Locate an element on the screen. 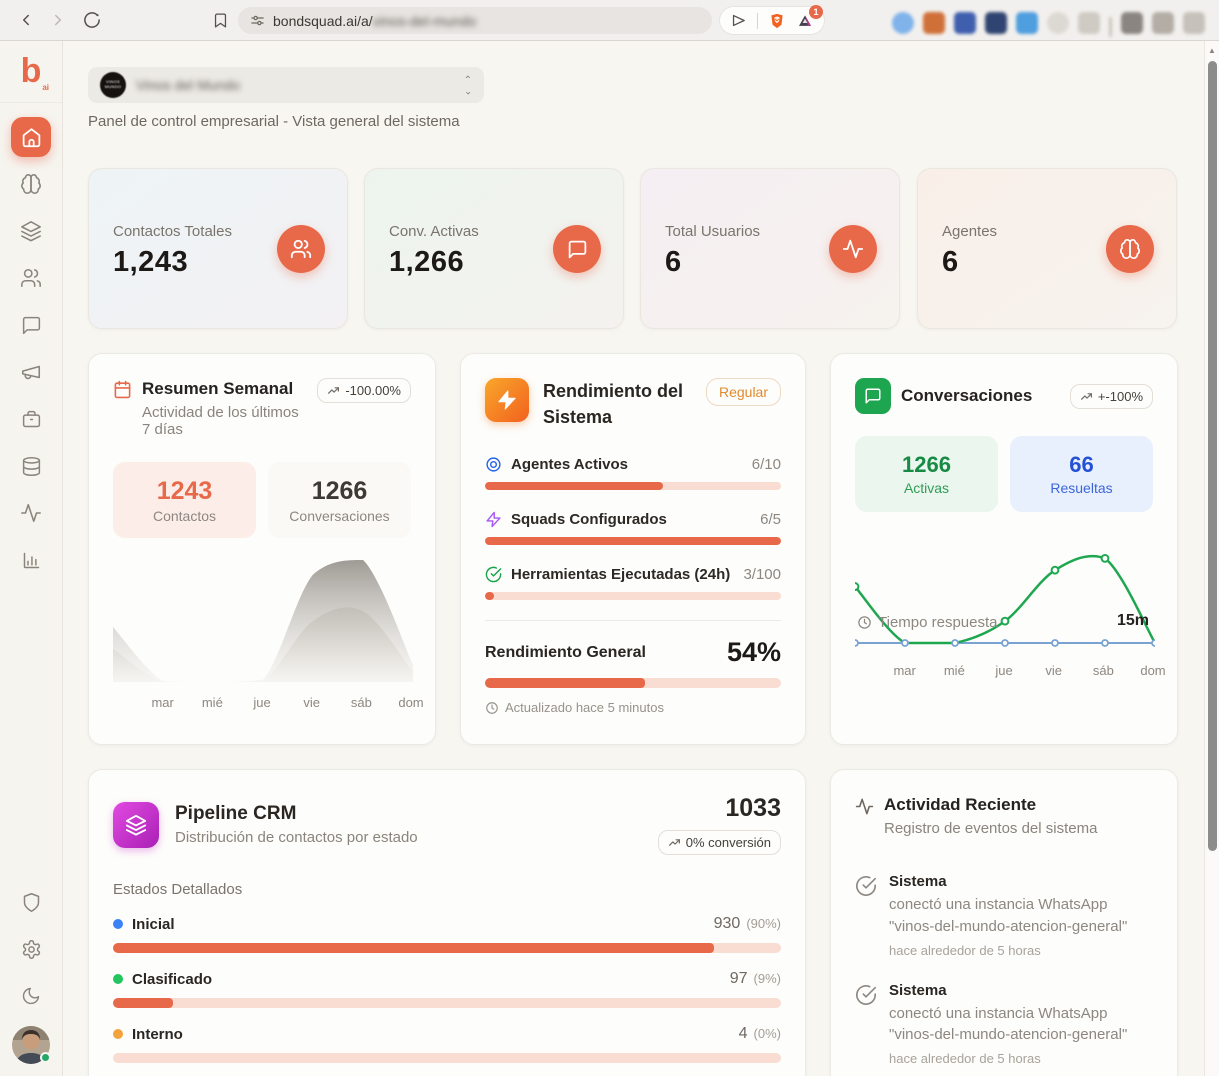  stat-value: 1,266 is located at coordinates (427, 262).